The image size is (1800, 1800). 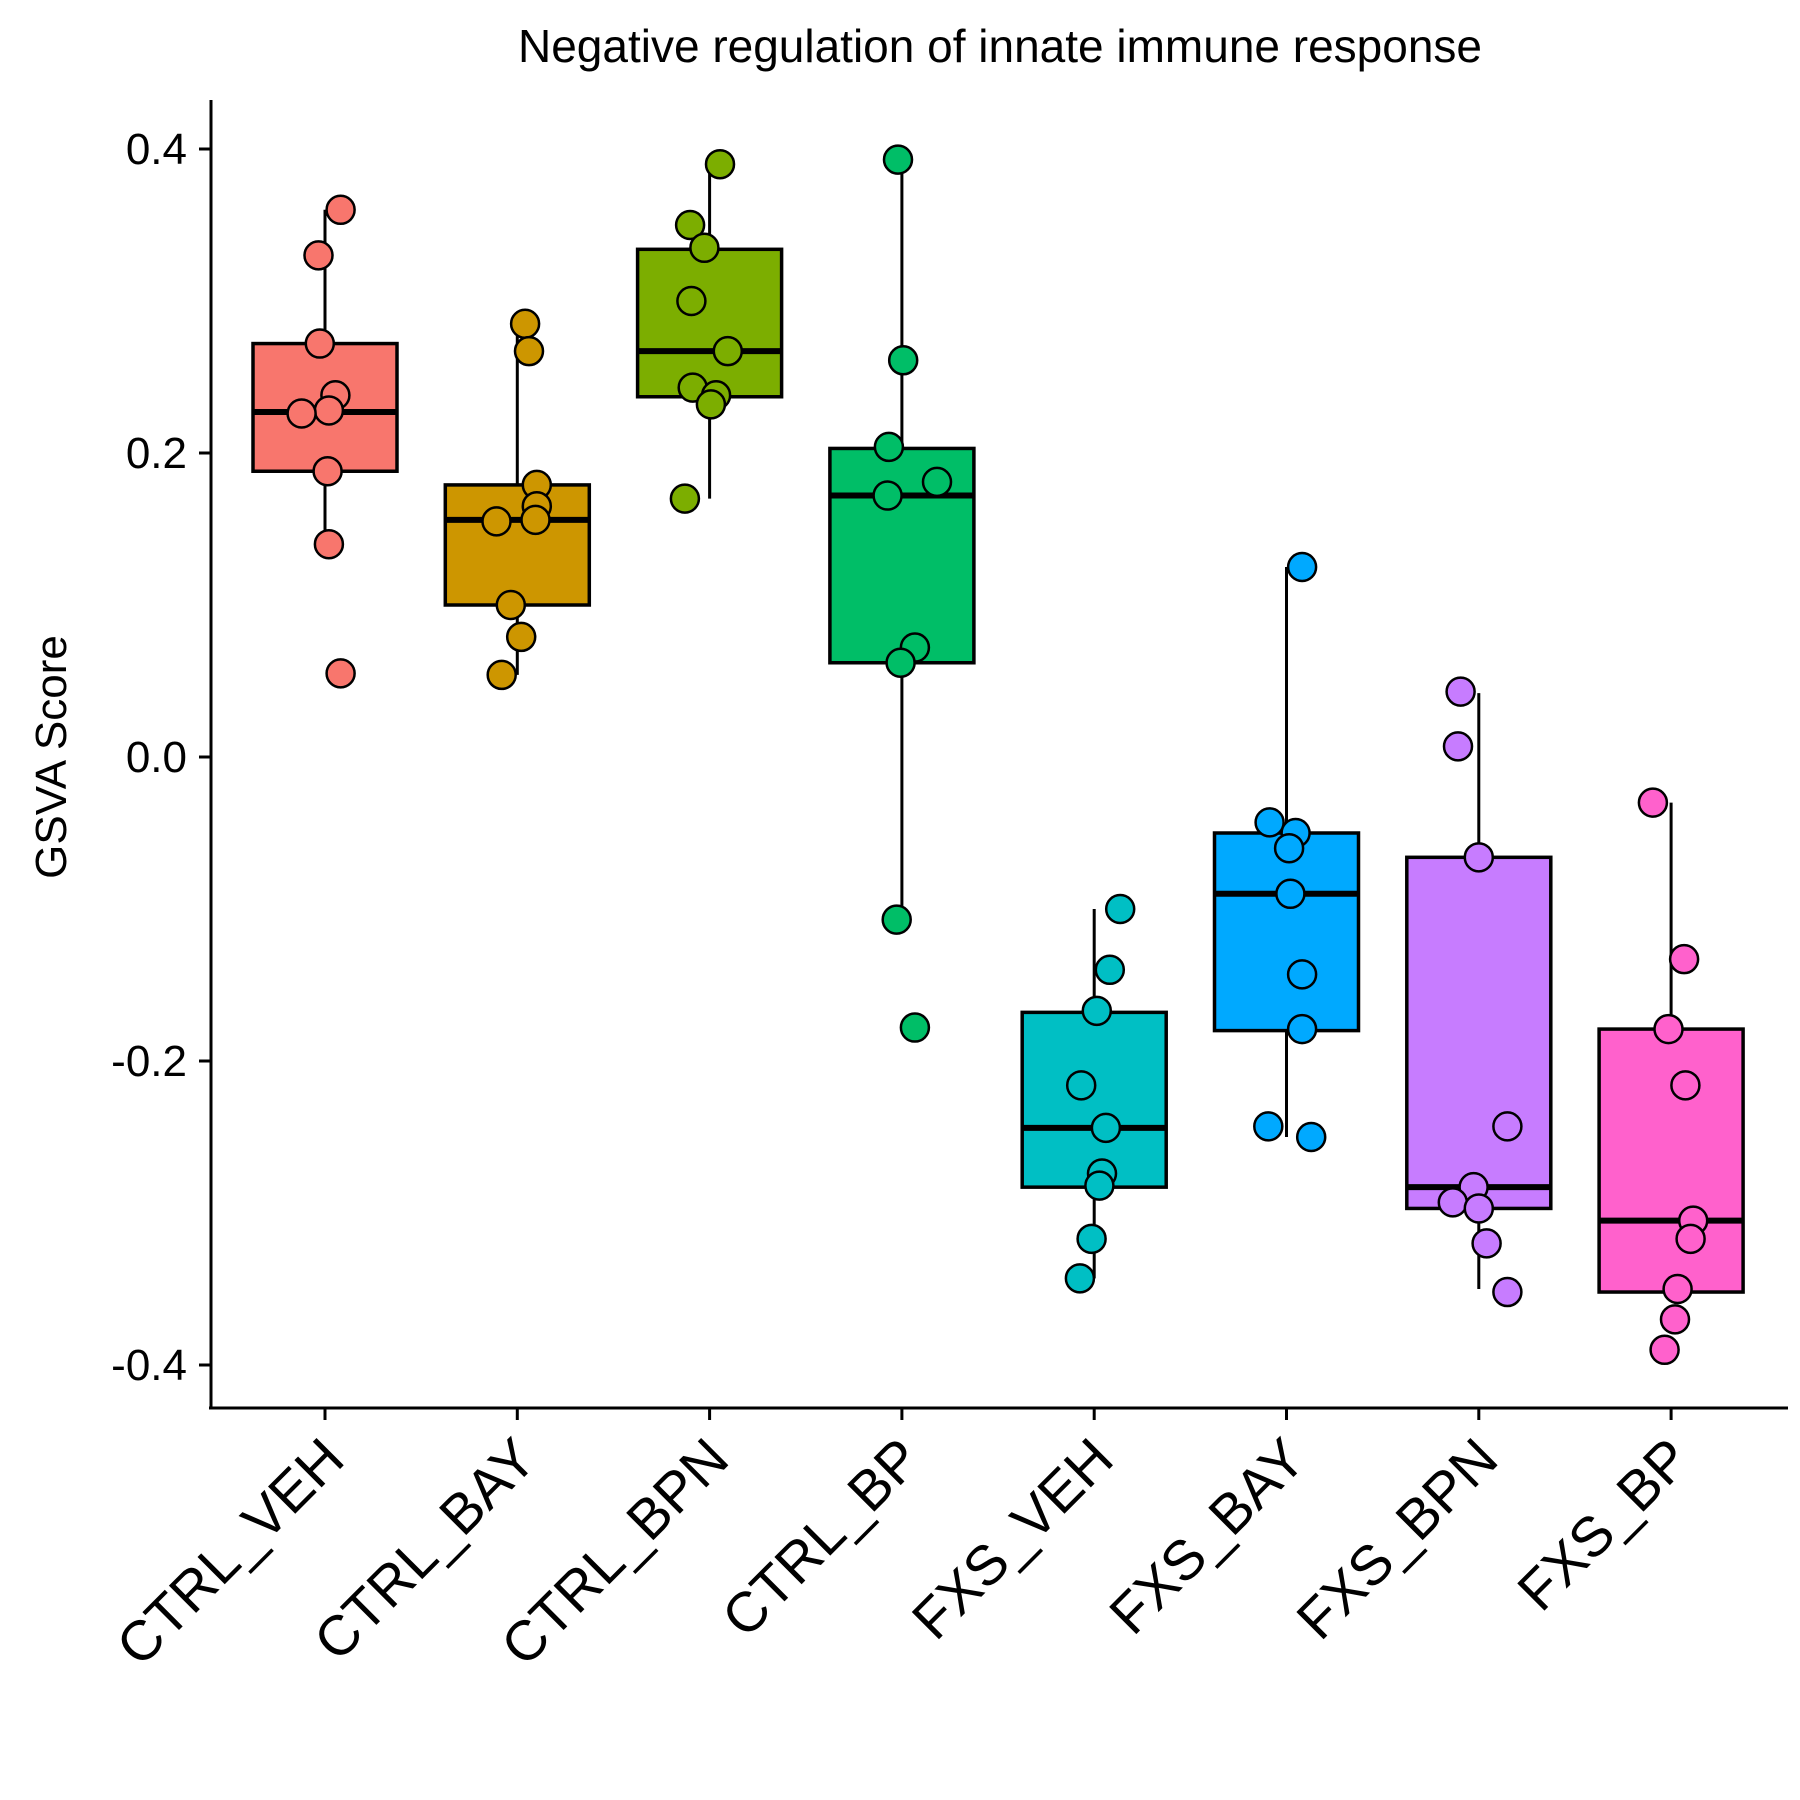 What do you see at coordinates (149, 1365) in the screenshot?
I see `y-tick-label: -0.4` at bounding box center [149, 1365].